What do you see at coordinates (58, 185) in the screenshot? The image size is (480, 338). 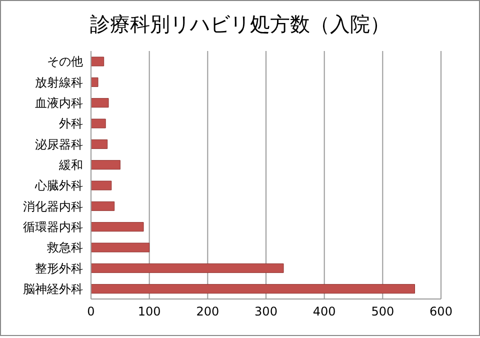 I see `y-tick-label: 心臓外科` at bounding box center [58, 185].